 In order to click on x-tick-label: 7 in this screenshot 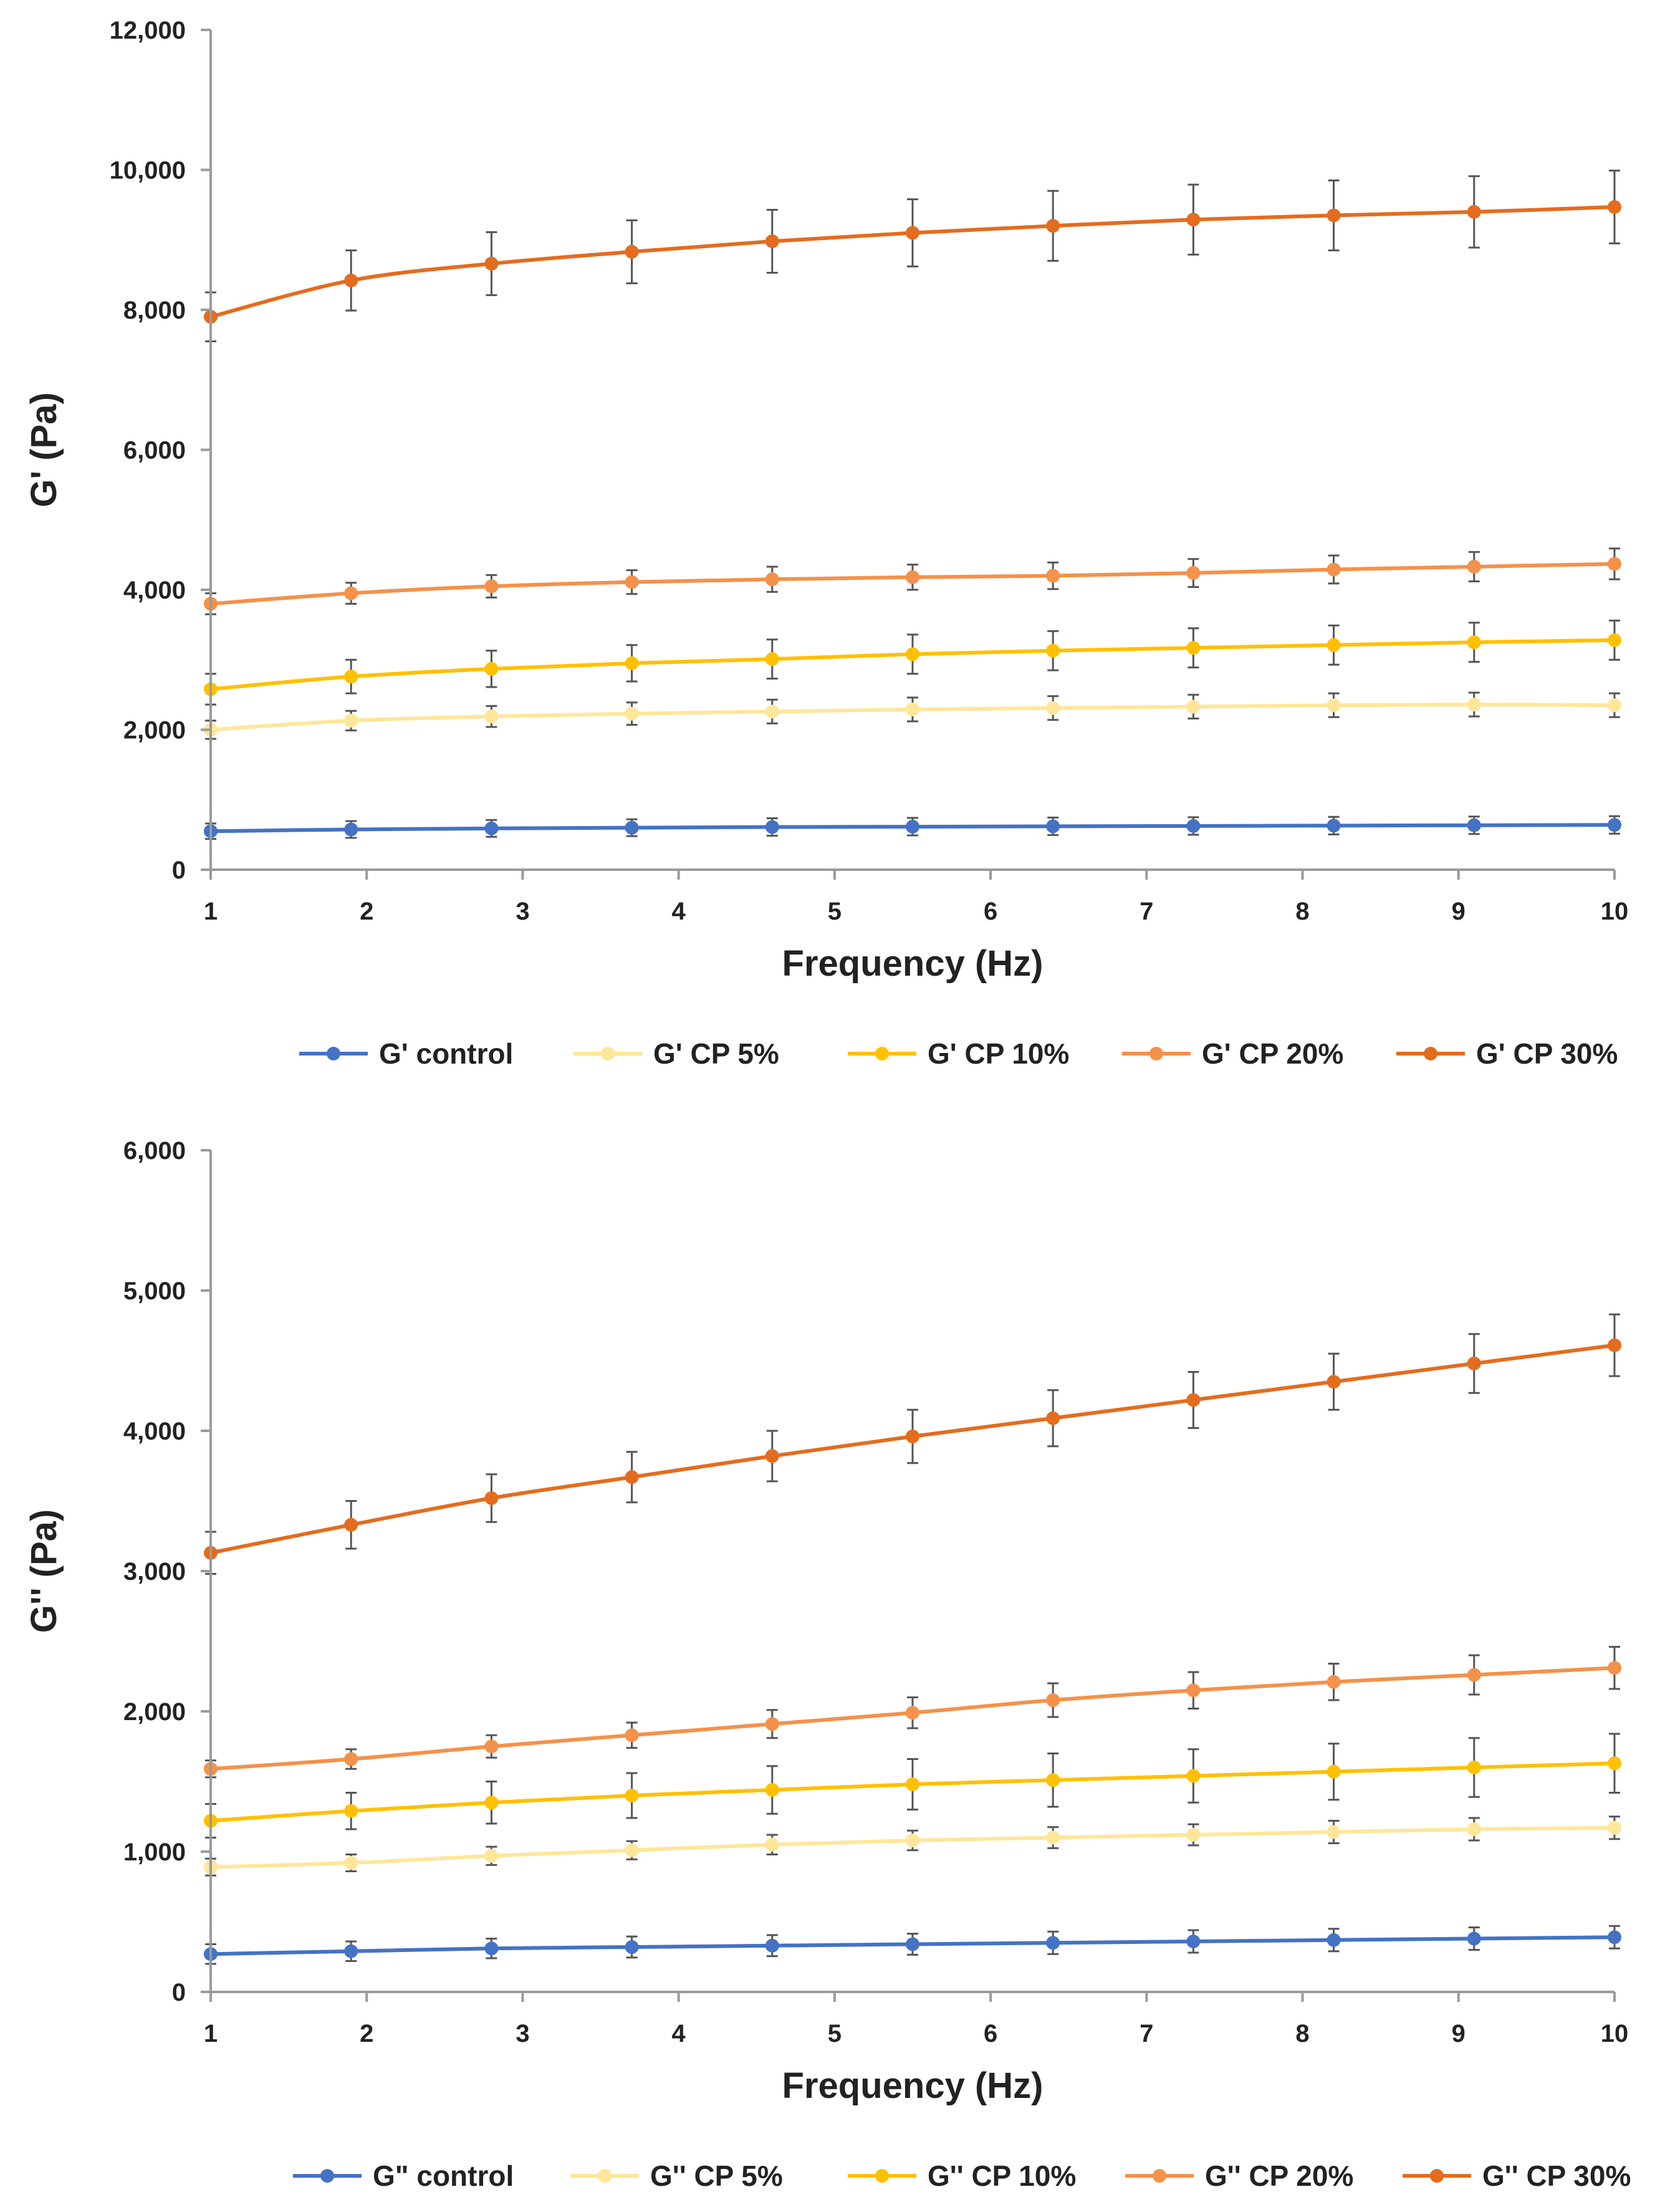, I will do `click(1146, 911)`.